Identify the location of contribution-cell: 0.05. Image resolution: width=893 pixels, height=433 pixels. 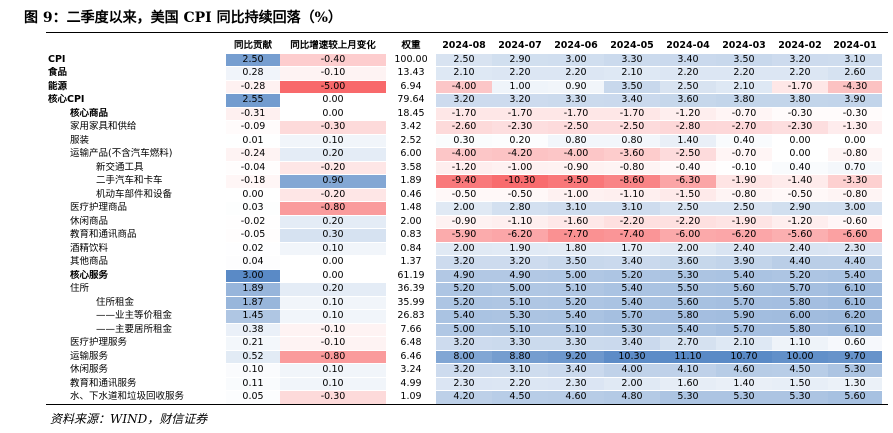
(253, 397).